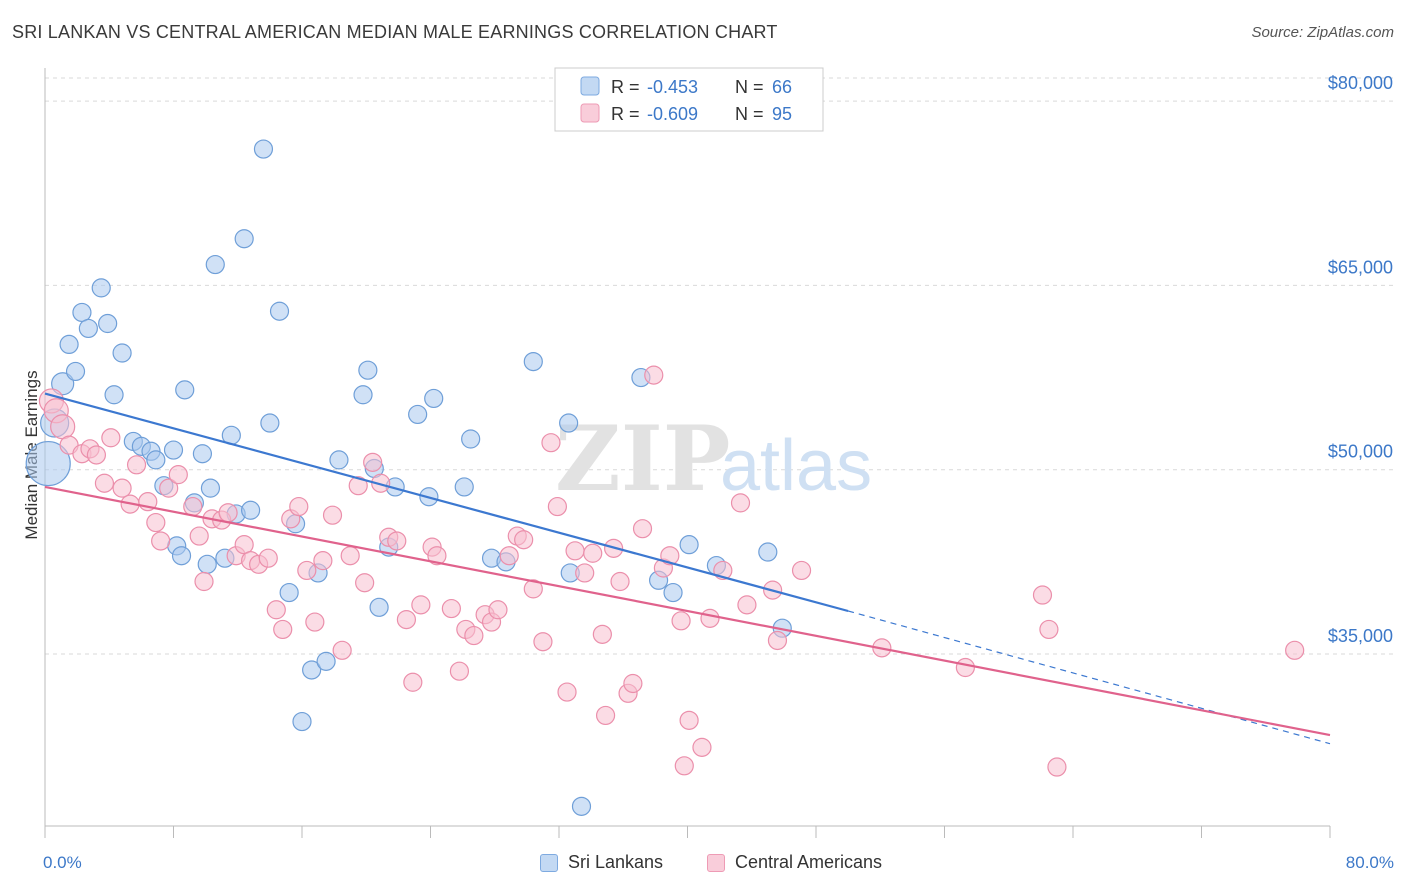 The width and height of the screenshot is (1406, 892). Describe the element at coordinates (1322, 32) in the screenshot. I see `source-label: Source: ZipAtlas.com` at that location.